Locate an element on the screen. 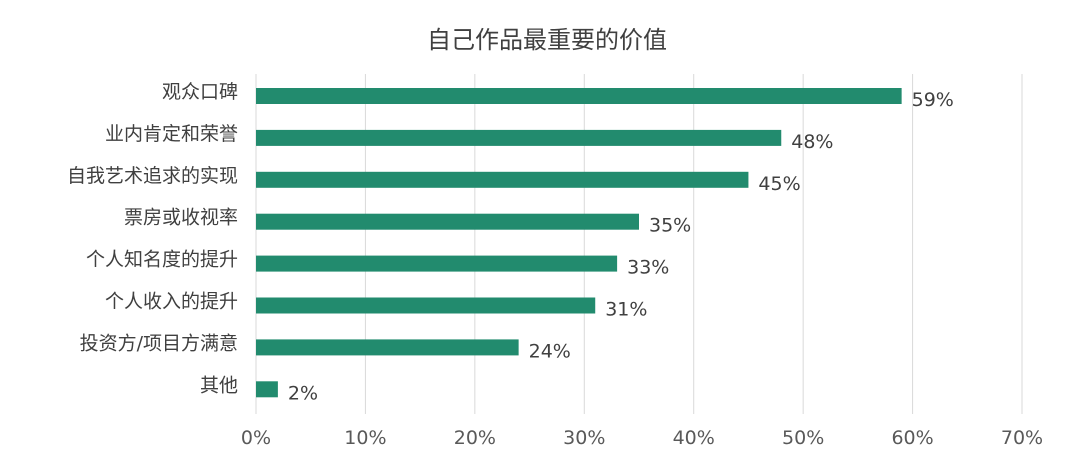  category-label: 票房或收视率 is located at coordinates (181, 218).